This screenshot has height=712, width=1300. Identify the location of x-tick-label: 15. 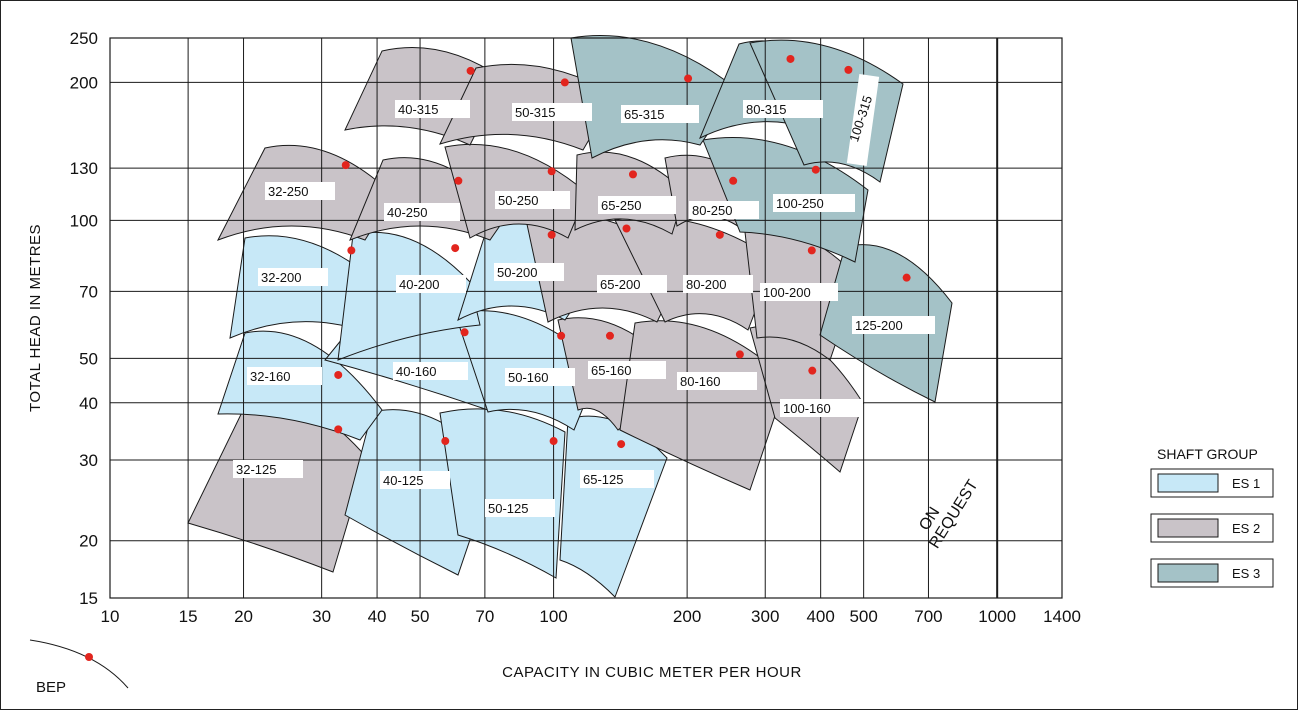
(188, 616).